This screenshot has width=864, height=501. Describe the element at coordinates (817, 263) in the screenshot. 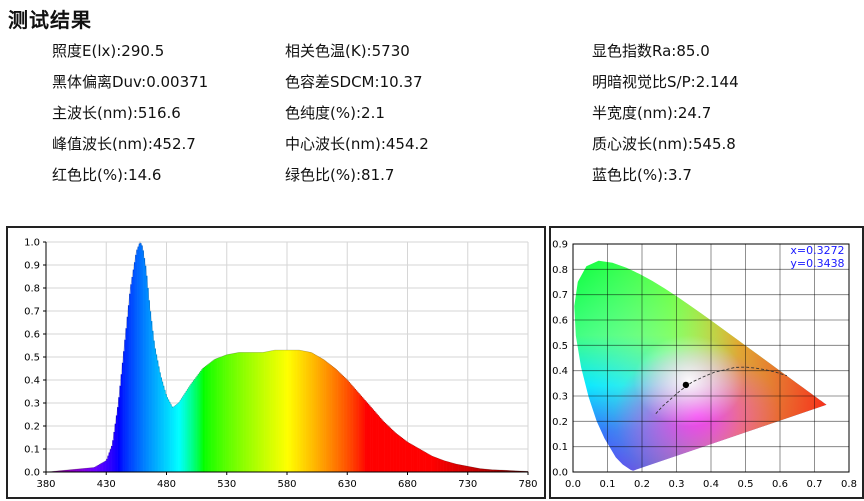

I see `point-annotation: y=0.3438` at that location.